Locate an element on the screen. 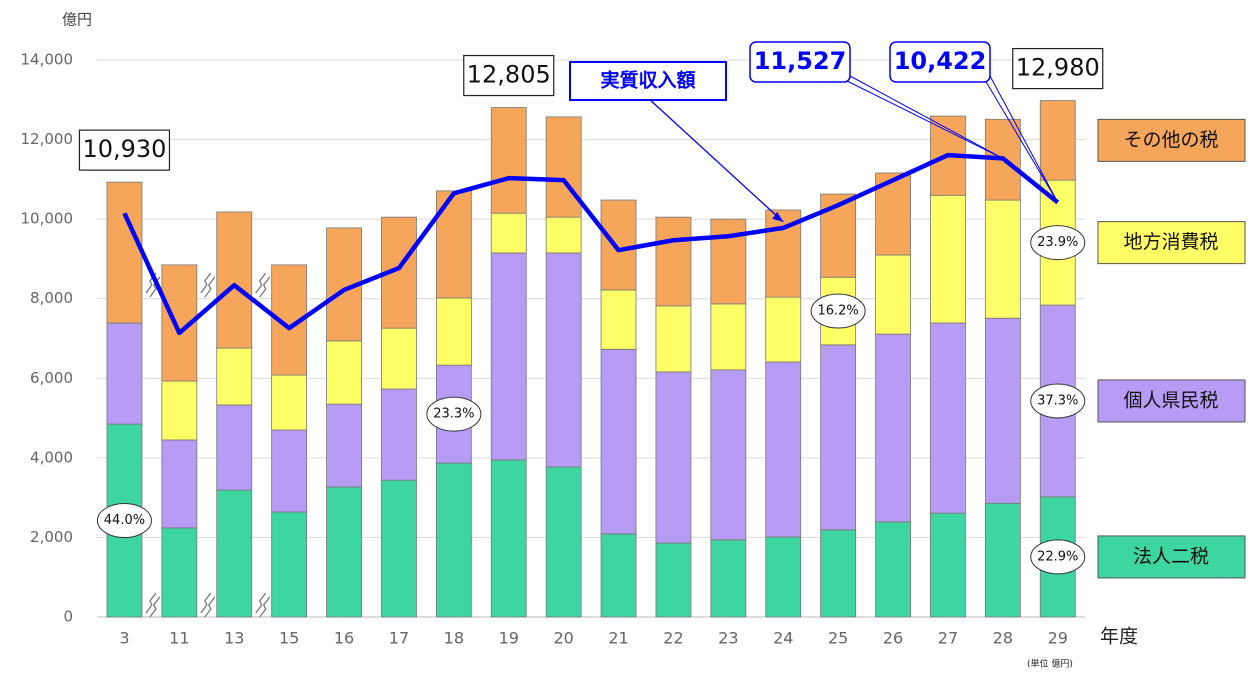 The width and height of the screenshot is (1257, 675). x-tick-label: 19 is located at coordinates (509, 638).